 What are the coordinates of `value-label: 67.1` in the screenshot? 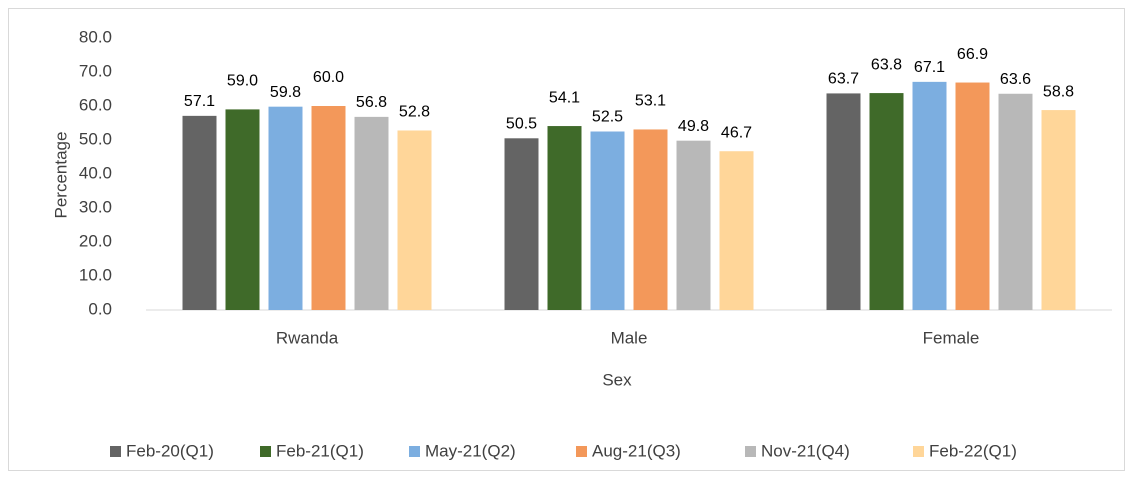 It's located at (929, 67).